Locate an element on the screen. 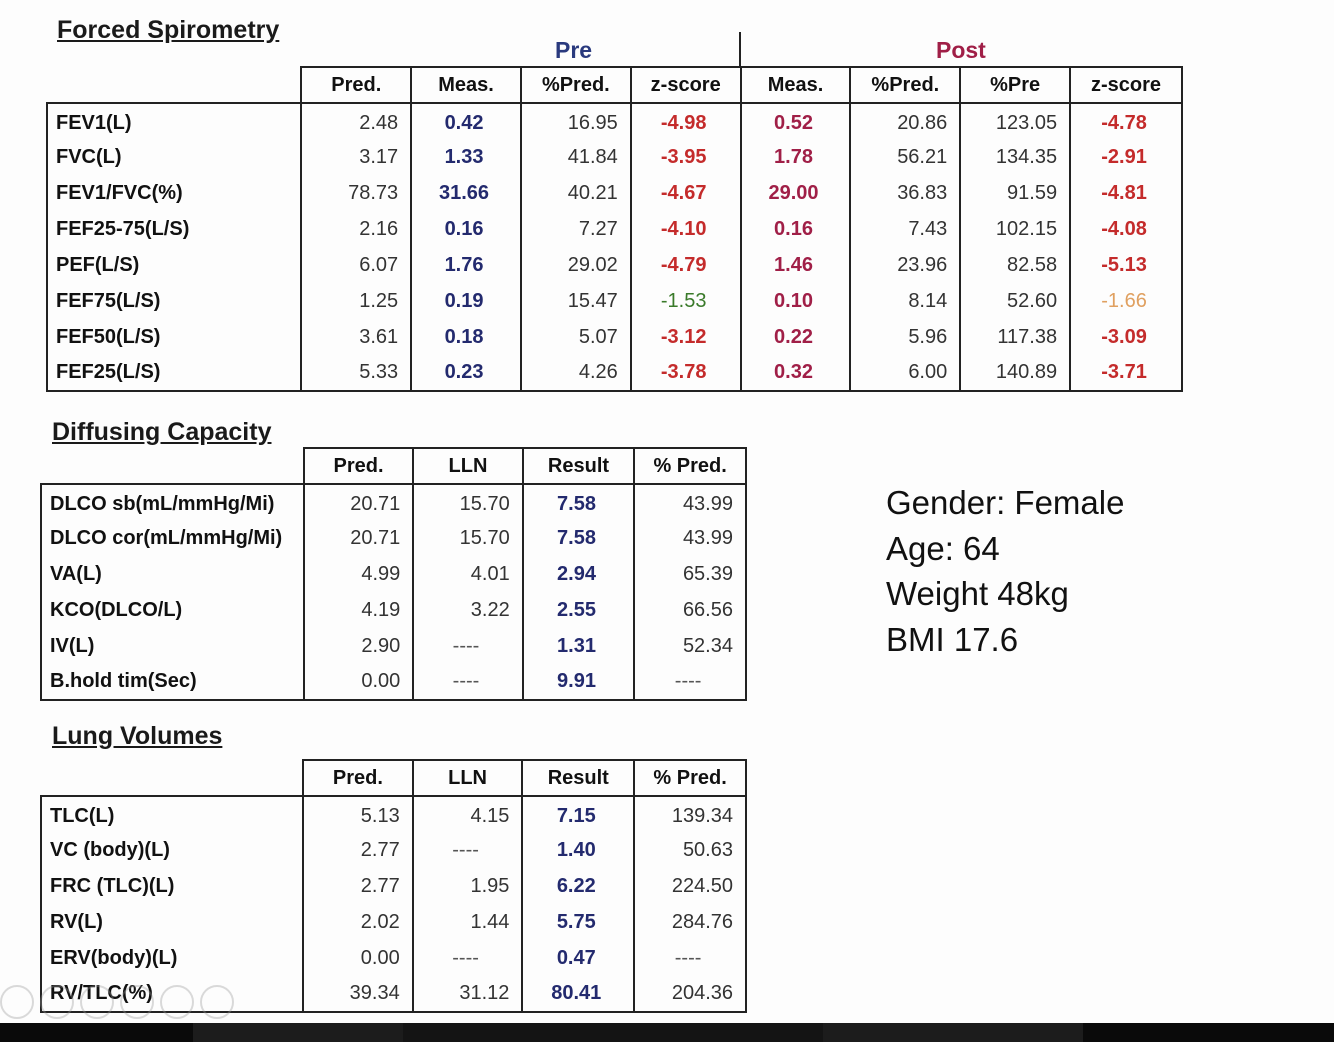 This screenshot has width=1334, height=1042. table-row: DLCO sb(mL/mmHg/Mi) 20.71 15.70 7.58 43.99 is located at coordinates (393, 501).